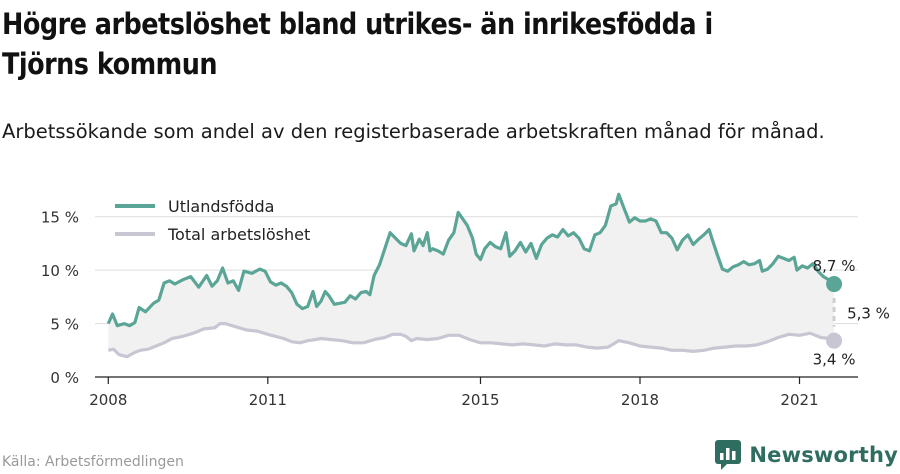 The height and width of the screenshot is (474, 900). Describe the element at coordinates (834, 340) in the screenshot. I see `end-dot-total` at that location.